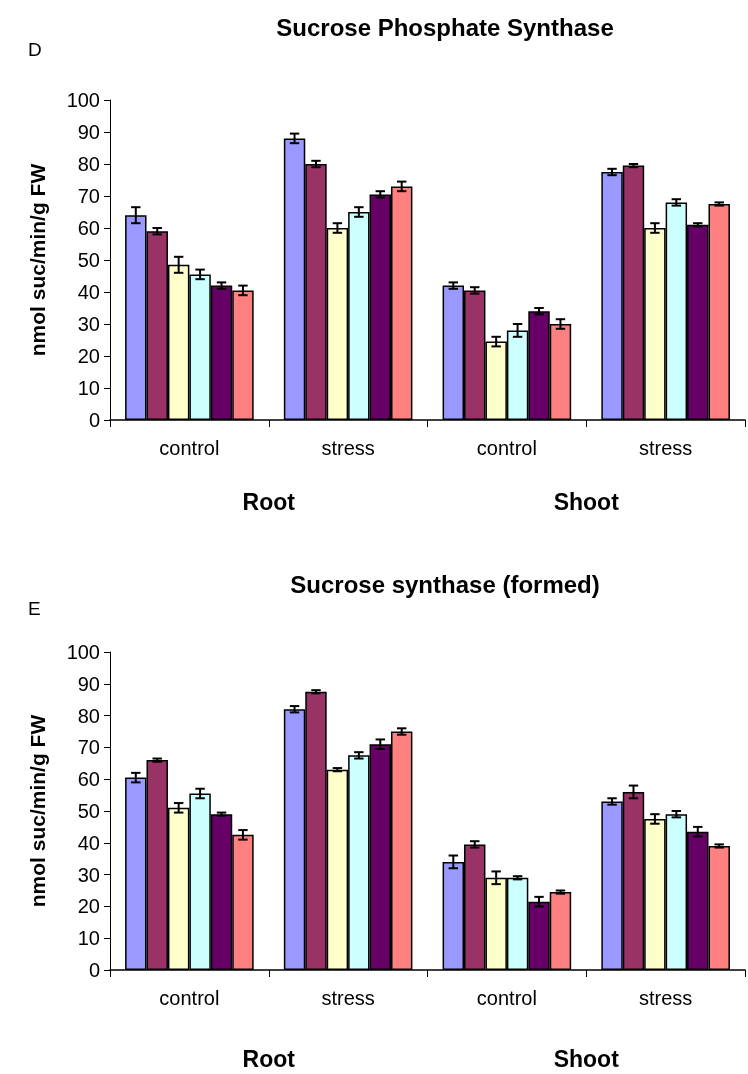 This screenshot has height=1074, width=748. I want to click on text: D, so click(35, 49).